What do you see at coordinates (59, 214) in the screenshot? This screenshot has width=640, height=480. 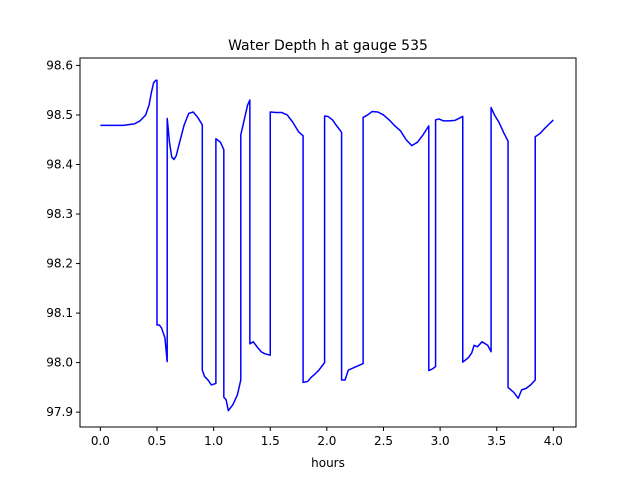 I see `y-tick-label: 98.3` at bounding box center [59, 214].